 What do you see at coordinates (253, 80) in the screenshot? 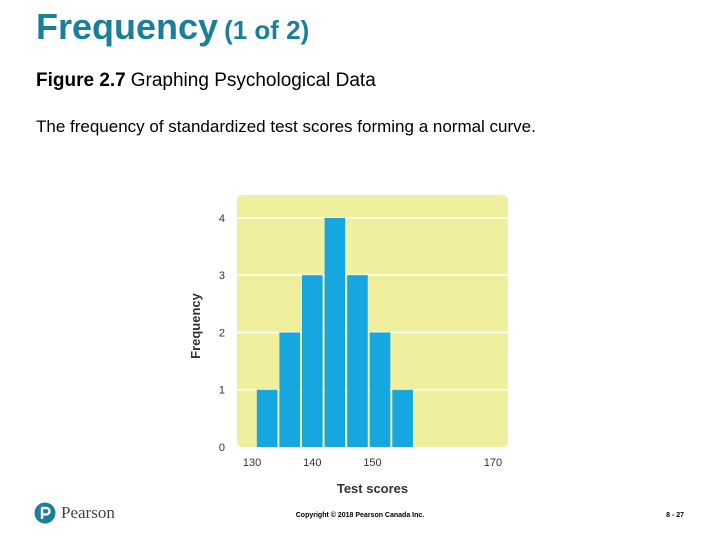
I see `figure-title: Graphing Psychological Data` at bounding box center [253, 80].